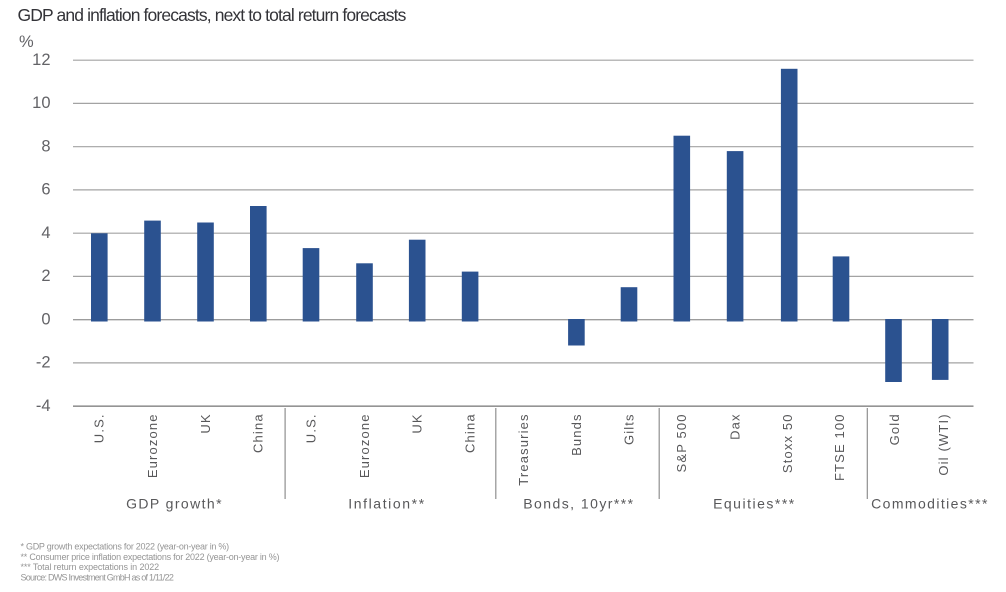 This screenshot has height=592, width=1006. What do you see at coordinates (45, 190) in the screenshot?
I see `svg-text: 6` at bounding box center [45, 190].